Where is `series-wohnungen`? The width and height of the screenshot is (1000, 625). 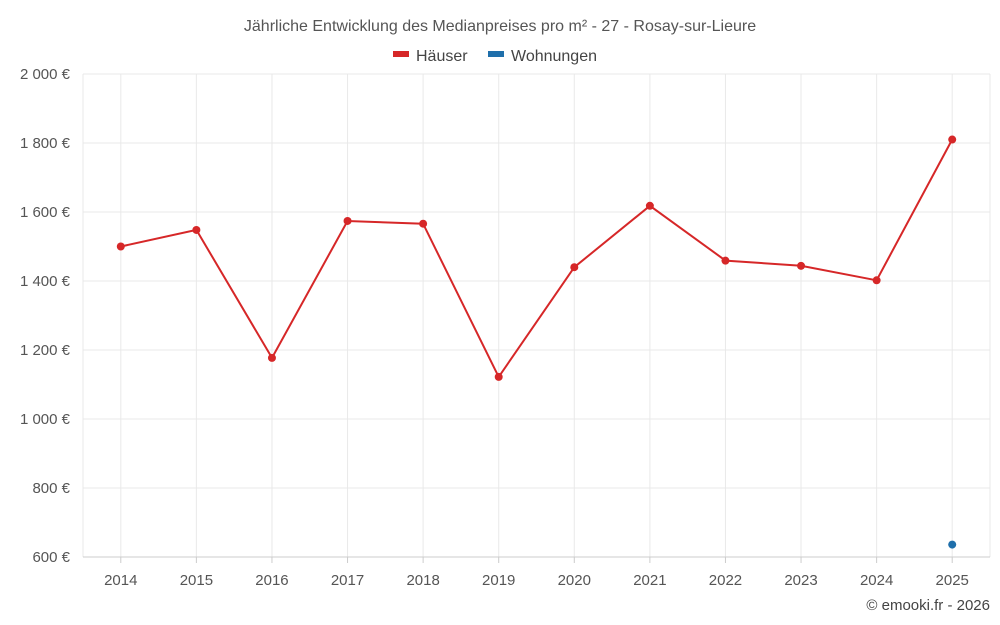 series-wohnungen is located at coordinates (952, 544).